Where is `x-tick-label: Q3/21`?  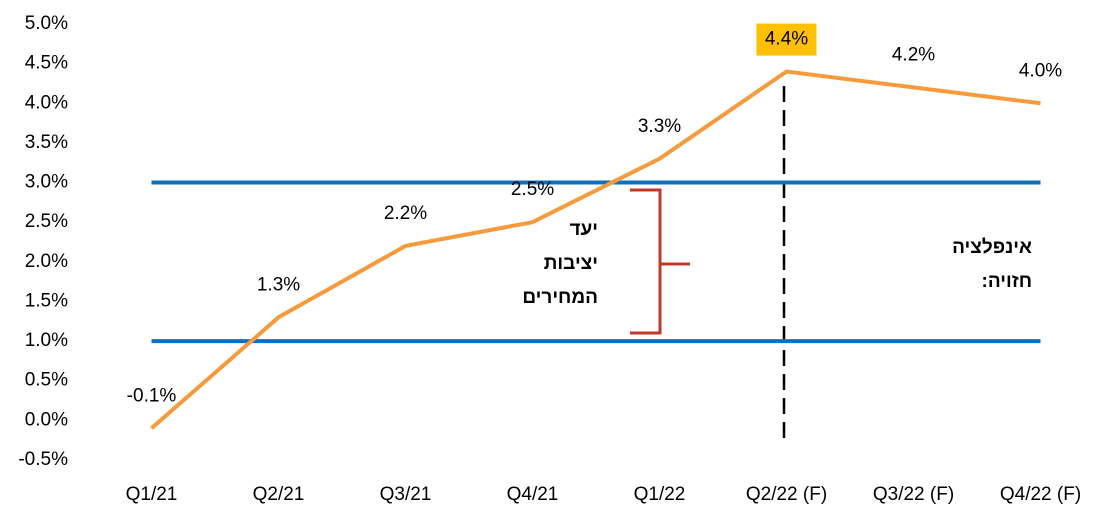 x-tick-label: Q3/21 is located at coordinates (406, 494).